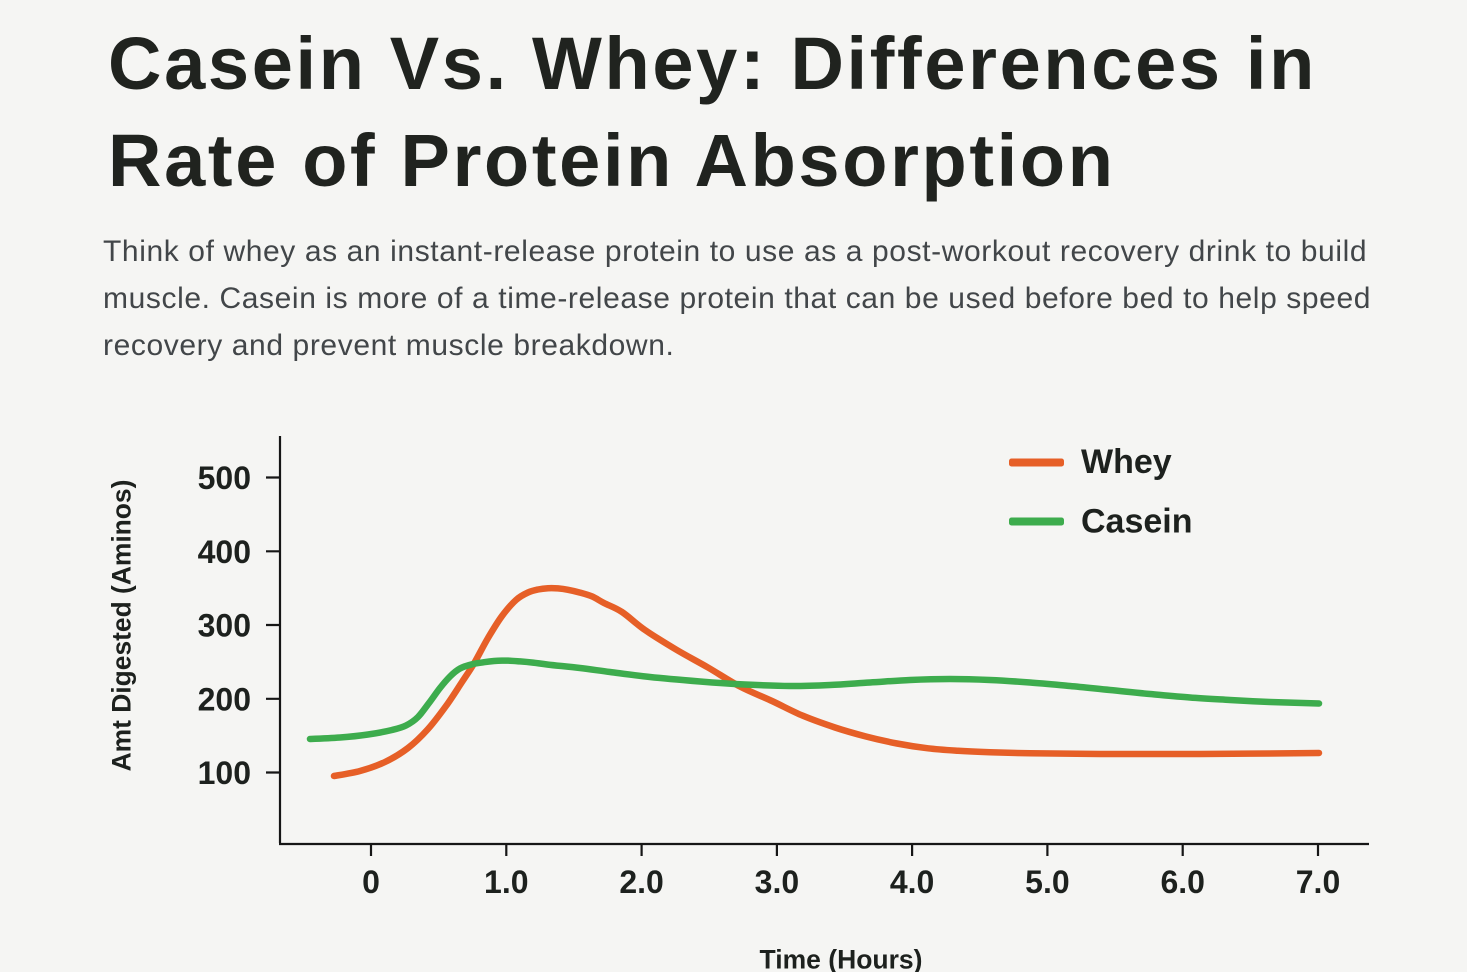 The width and height of the screenshot is (1467, 972). Describe the element at coordinates (122, 626) in the screenshot. I see `svg-text: Amt Digested (Aminos)` at that location.